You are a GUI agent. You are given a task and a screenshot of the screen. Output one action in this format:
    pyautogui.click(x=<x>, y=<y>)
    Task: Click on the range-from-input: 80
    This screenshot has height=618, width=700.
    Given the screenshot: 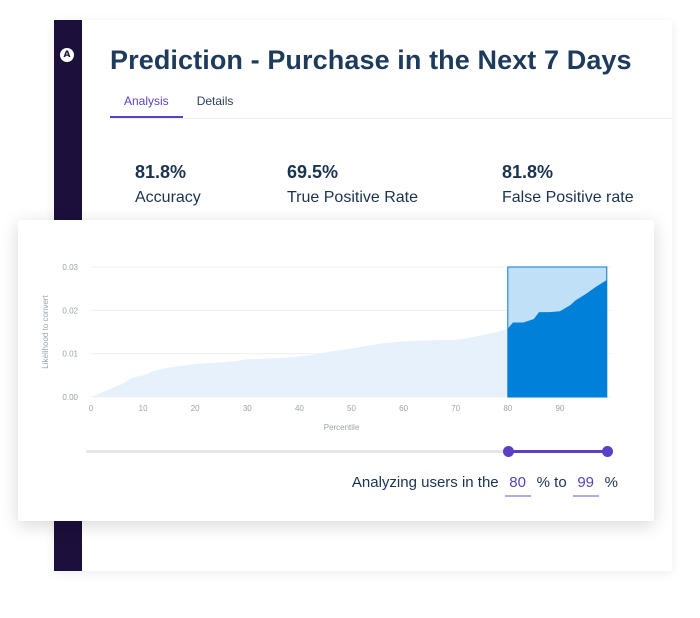 What is the action you would take?
    pyautogui.click(x=517, y=485)
    